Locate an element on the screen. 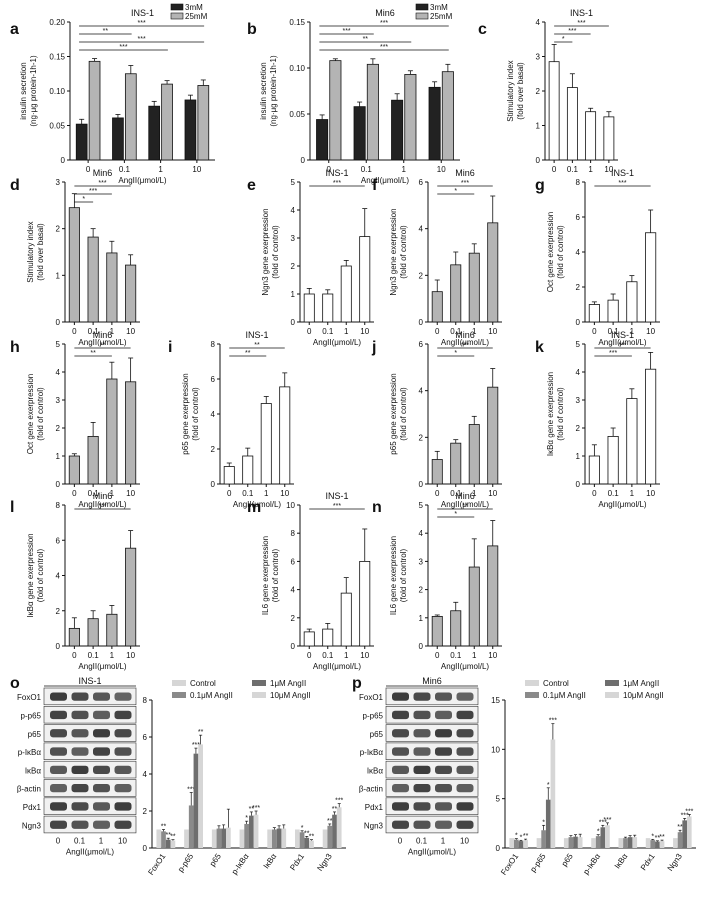 Image resolution: width=709 pixels, height=914 pixels. blot-row-label: p-IκBα is located at coordinates (30, 752).